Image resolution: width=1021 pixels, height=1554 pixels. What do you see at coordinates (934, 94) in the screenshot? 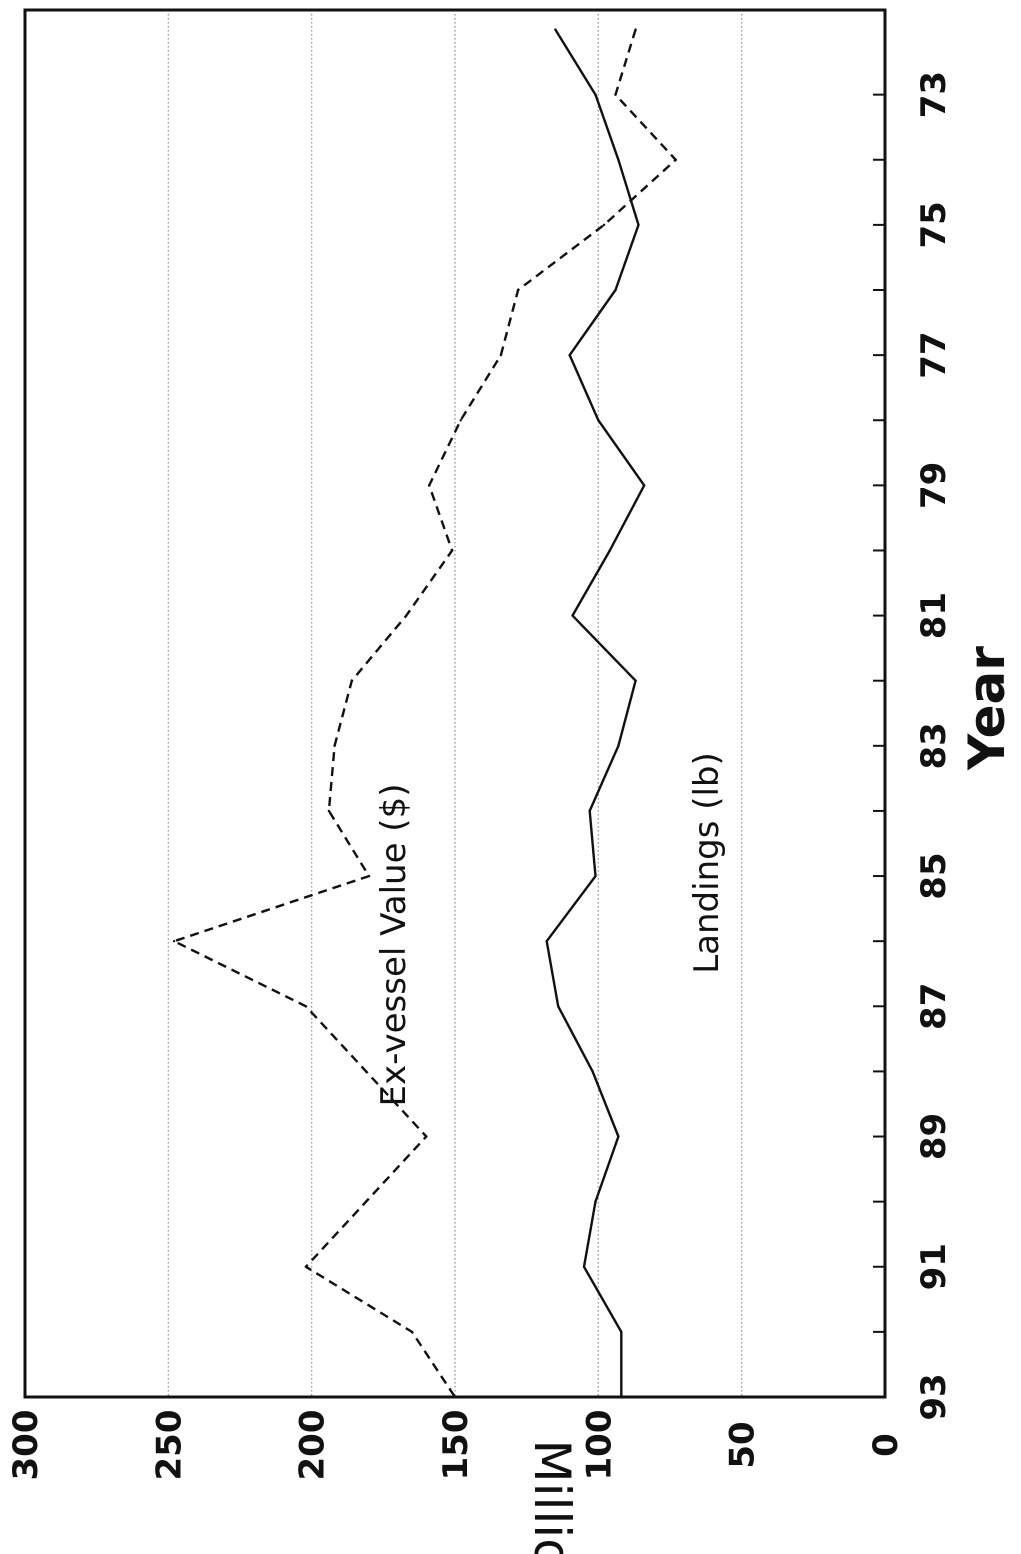
I see `x-tick-label-73: 73` at bounding box center [934, 94].